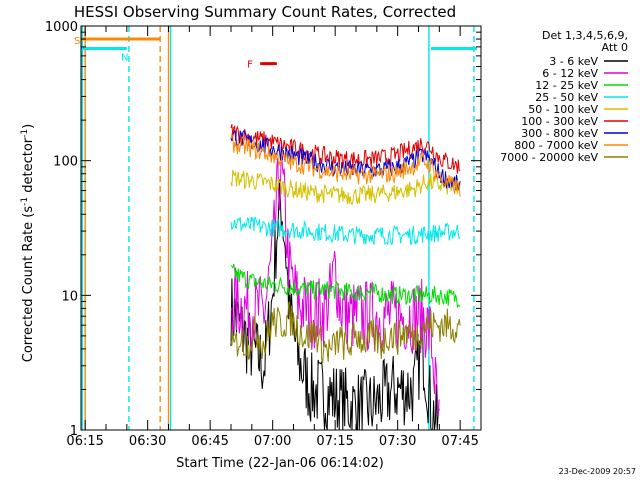  Describe the element at coordinates (459, 441) in the screenshot. I see `x-tick-label-6: 07:45` at that location.